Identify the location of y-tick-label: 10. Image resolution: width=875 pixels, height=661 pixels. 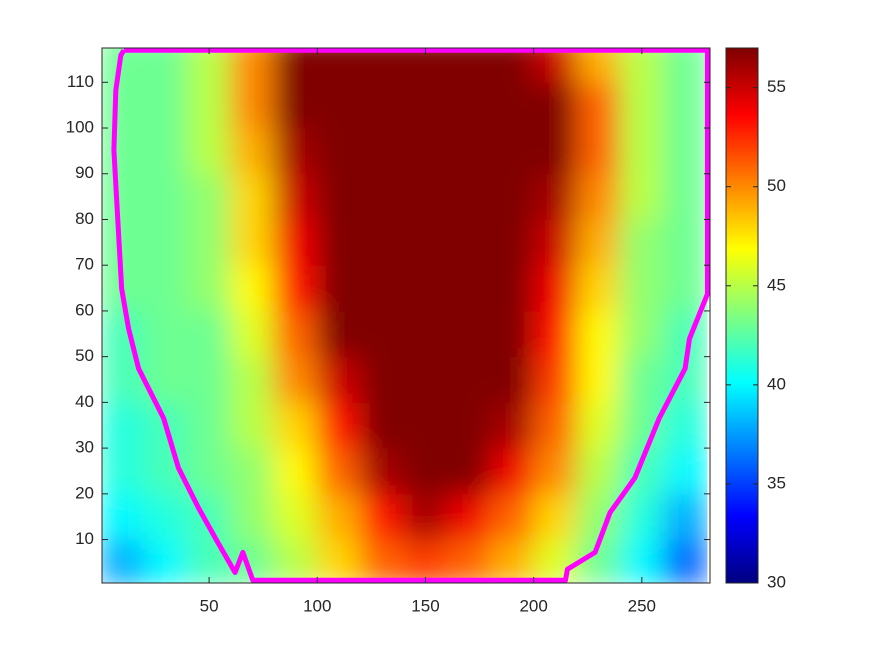
(84, 538).